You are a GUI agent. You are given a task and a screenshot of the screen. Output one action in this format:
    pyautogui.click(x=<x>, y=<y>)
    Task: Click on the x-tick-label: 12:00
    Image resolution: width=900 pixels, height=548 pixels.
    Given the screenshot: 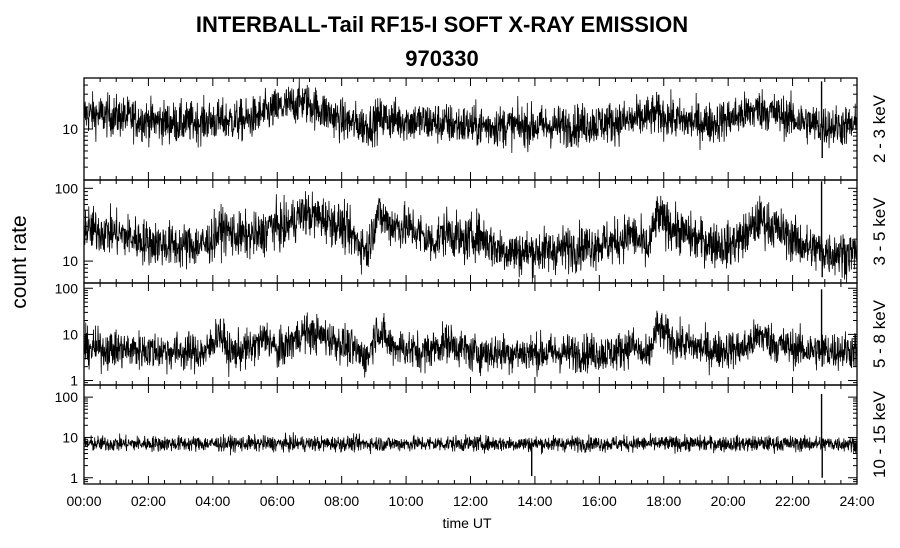 What is the action you would take?
    pyautogui.click(x=470, y=501)
    